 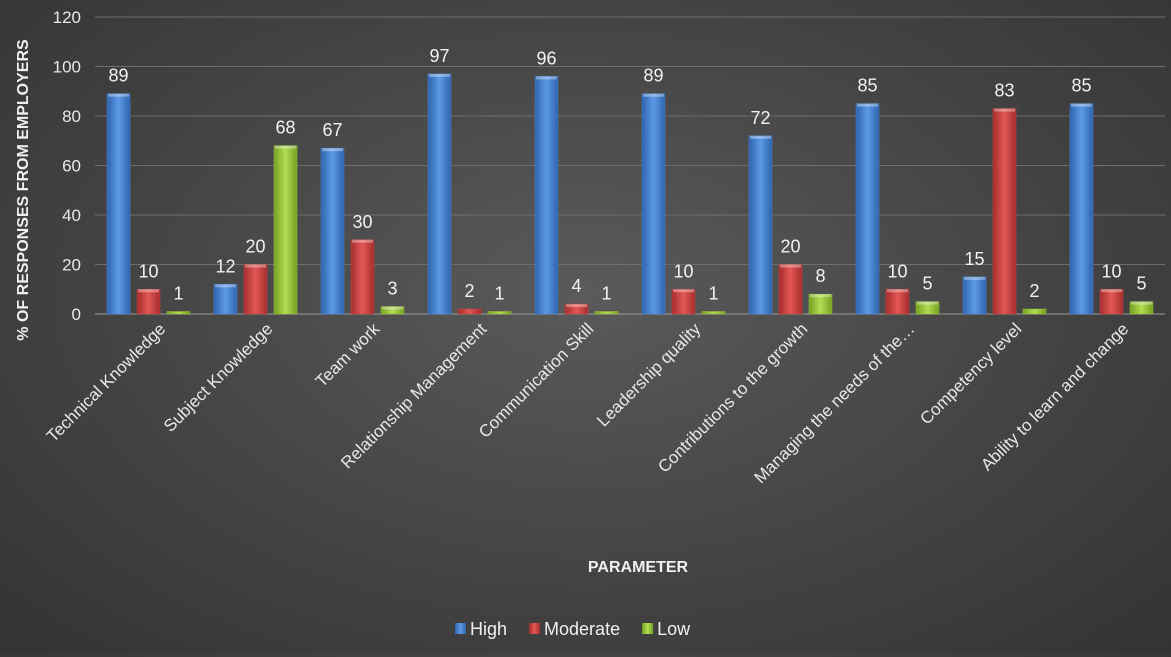 I want to click on legend-label-high: High, so click(x=488, y=629).